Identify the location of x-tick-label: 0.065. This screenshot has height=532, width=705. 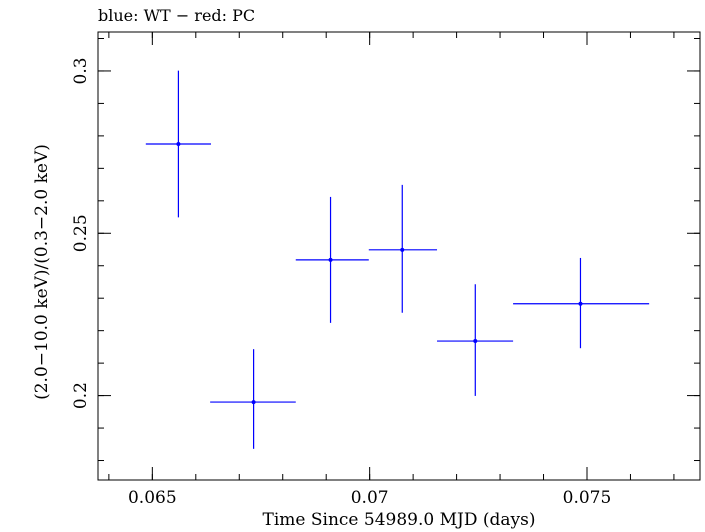
(152, 498).